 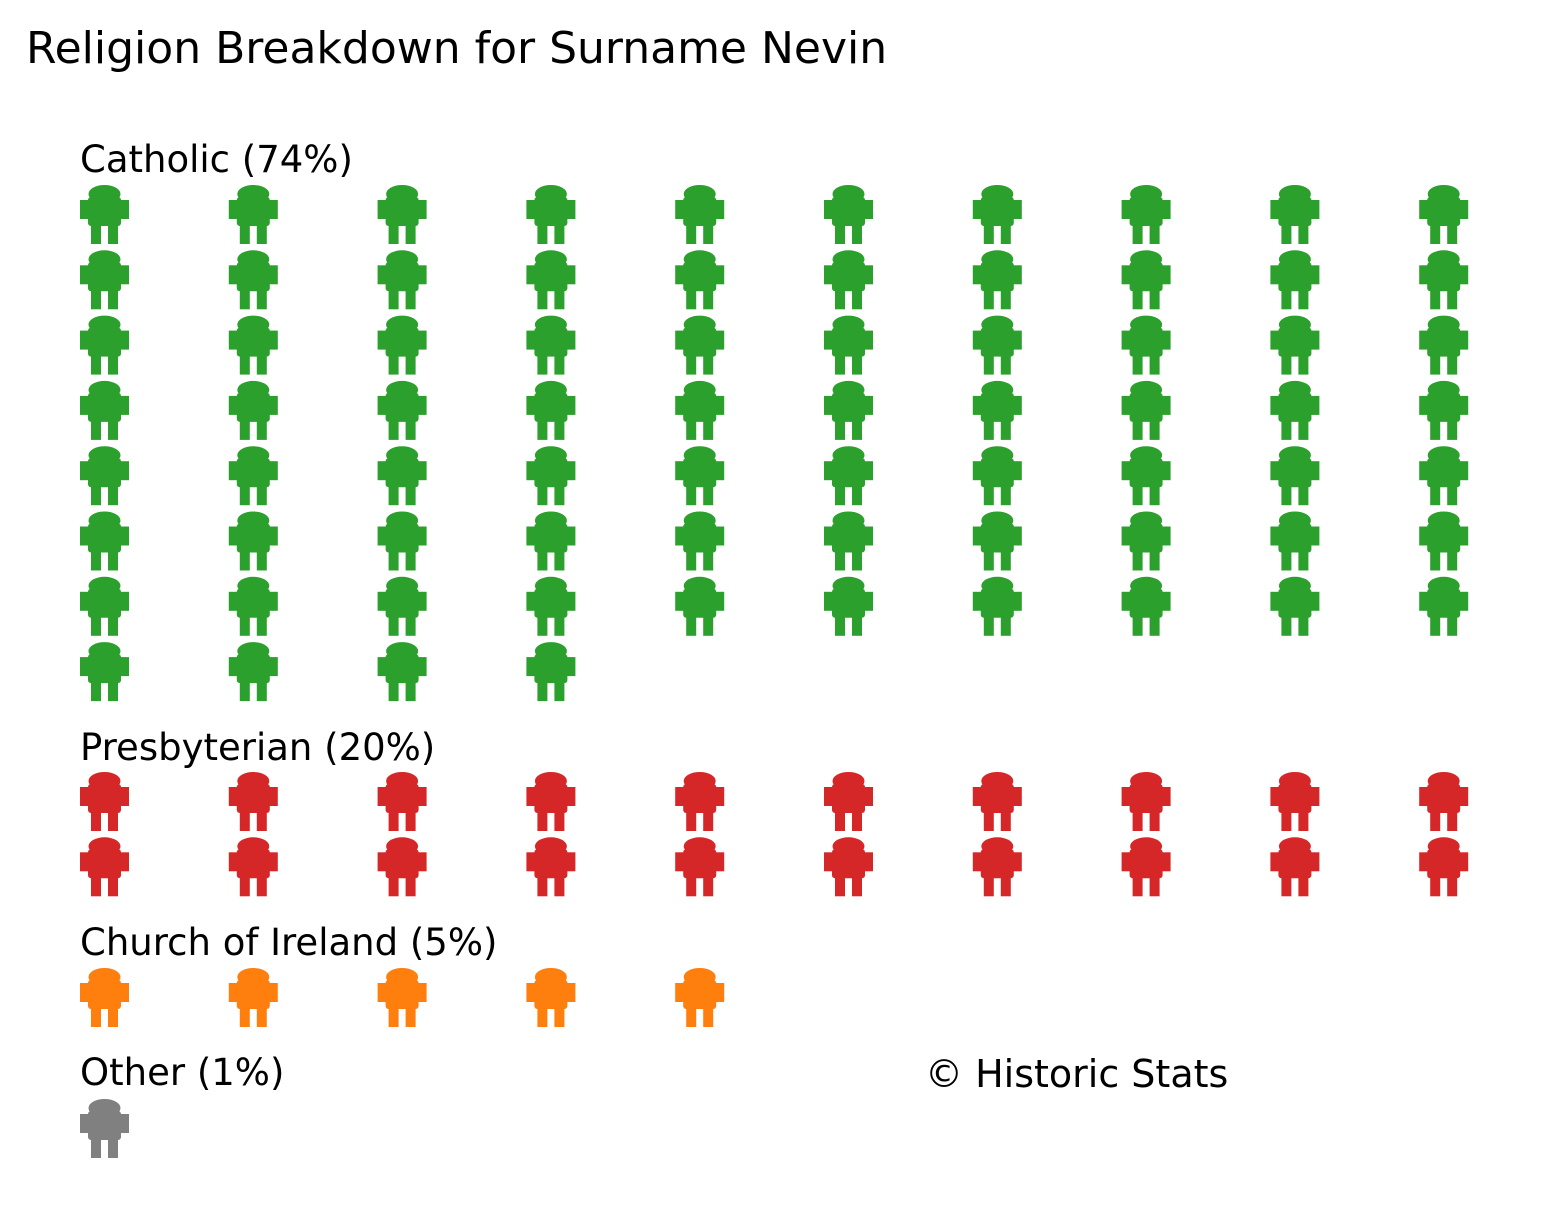 I want to click on category-label: Church of Ireland (5%), so click(x=288, y=942).